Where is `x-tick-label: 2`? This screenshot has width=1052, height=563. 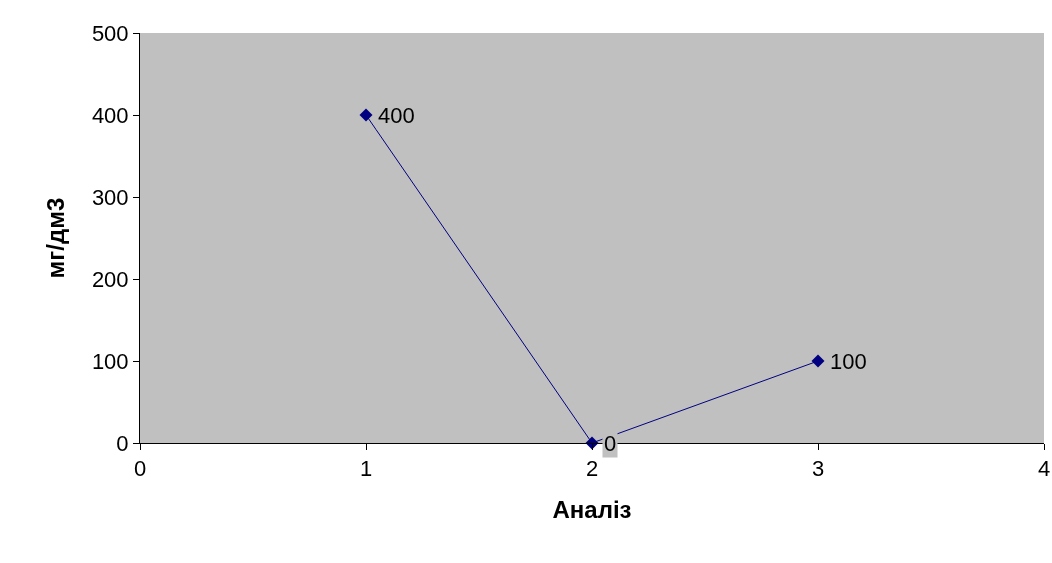 x-tick-label: 2 is located at coordinates (592, 469).